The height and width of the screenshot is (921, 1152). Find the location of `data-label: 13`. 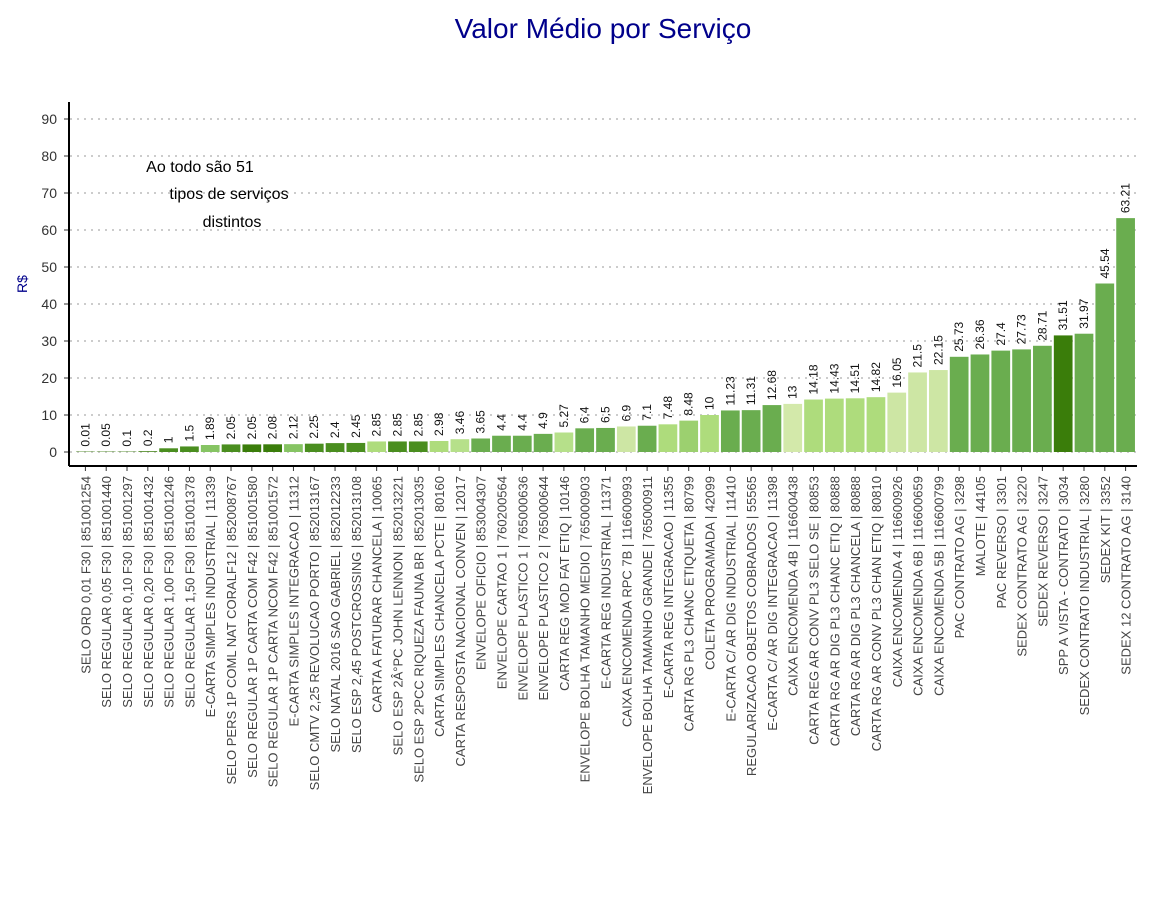

data-label: 13 is located at coordinates (793, 392).